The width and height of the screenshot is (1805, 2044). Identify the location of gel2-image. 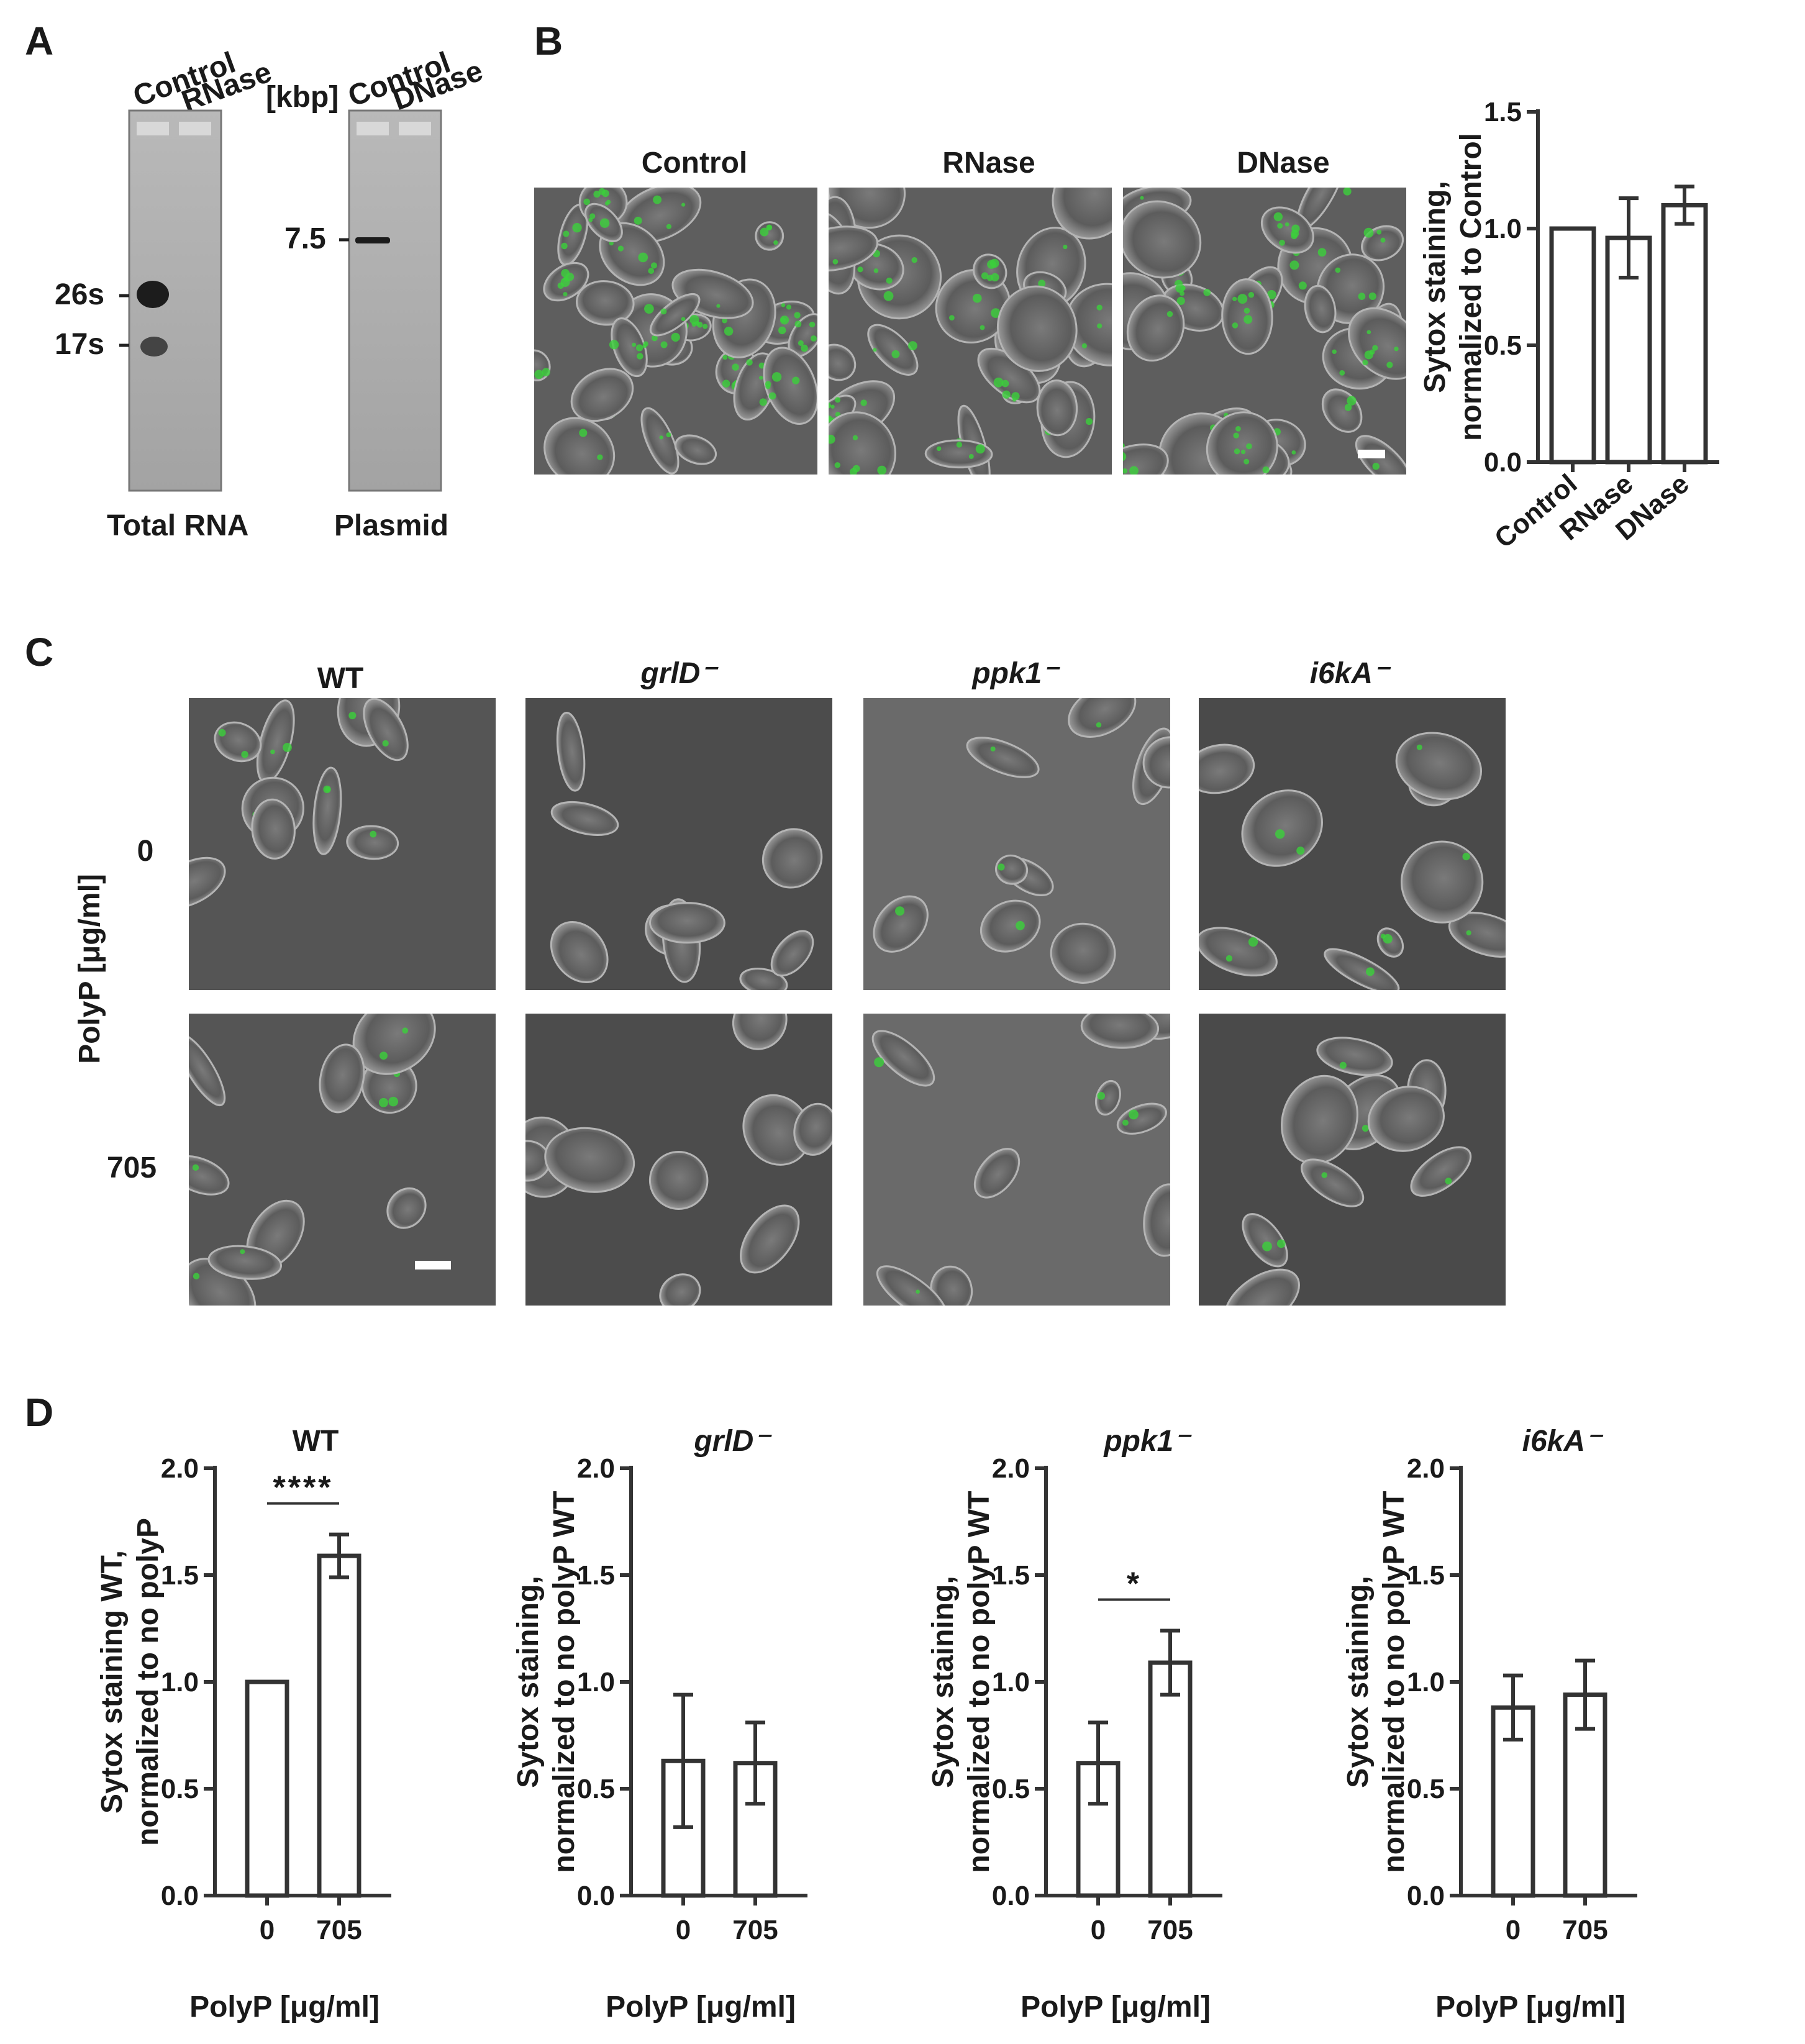
(395, 300).